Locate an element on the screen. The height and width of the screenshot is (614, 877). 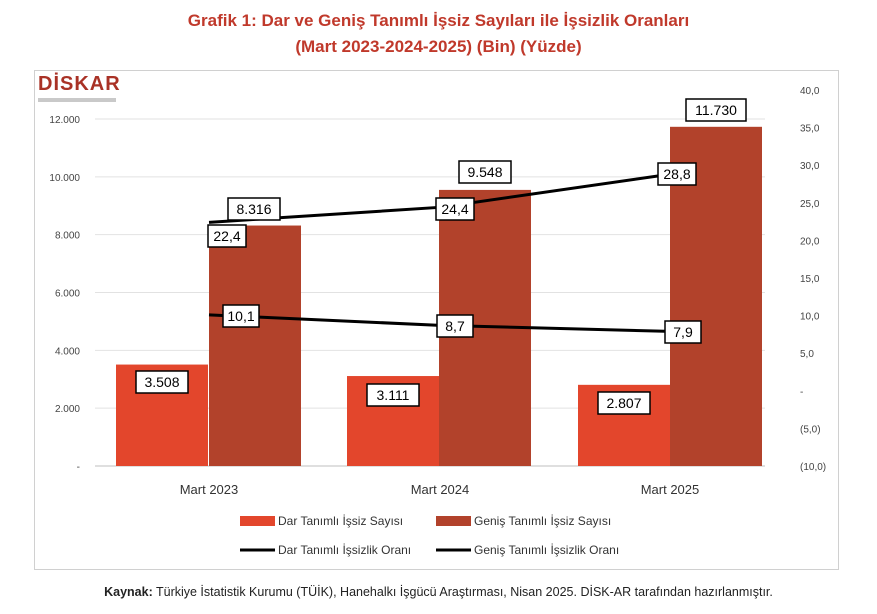
bar-genis-label: 9.548 is located at coordinates (484, 172).